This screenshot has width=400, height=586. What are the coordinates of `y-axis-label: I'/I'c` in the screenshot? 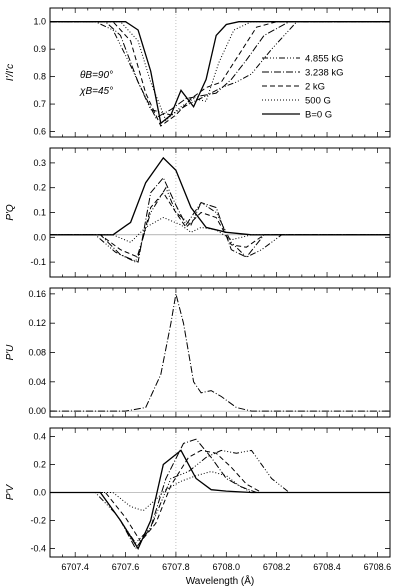 It's located at (10, 72).